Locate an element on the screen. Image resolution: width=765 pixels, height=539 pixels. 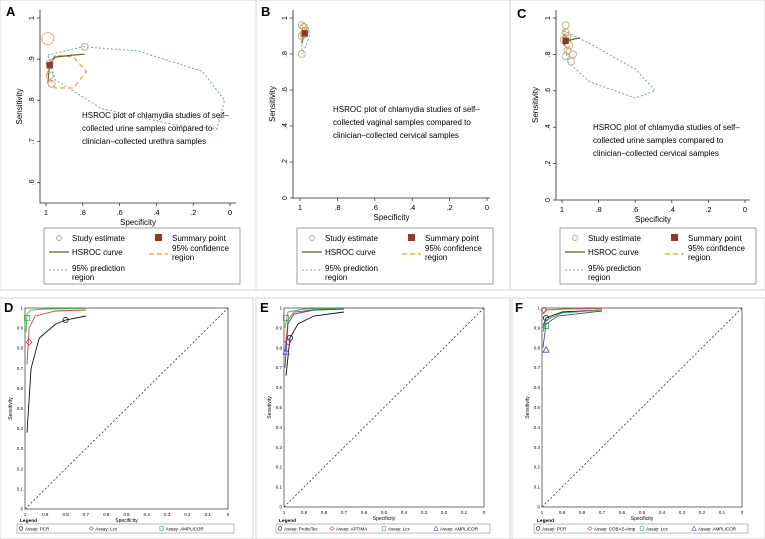
panel-d-y-tick-label: 0.7 is located at coordinates (20, 368).